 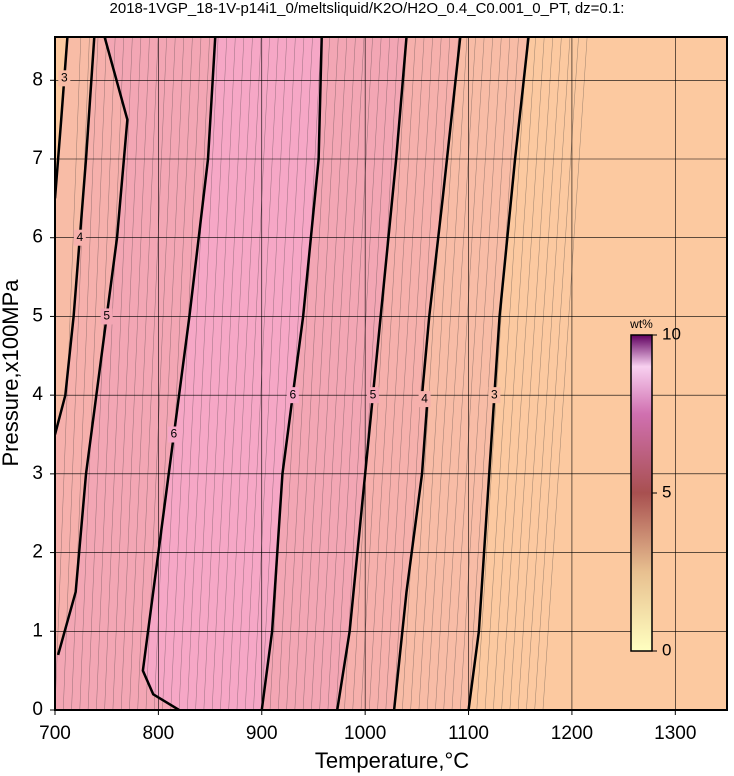 What do you see at coordinates (37, 158) in the screenshot?
I see `y-tick-label: 7` at bounding box center [37, 158].